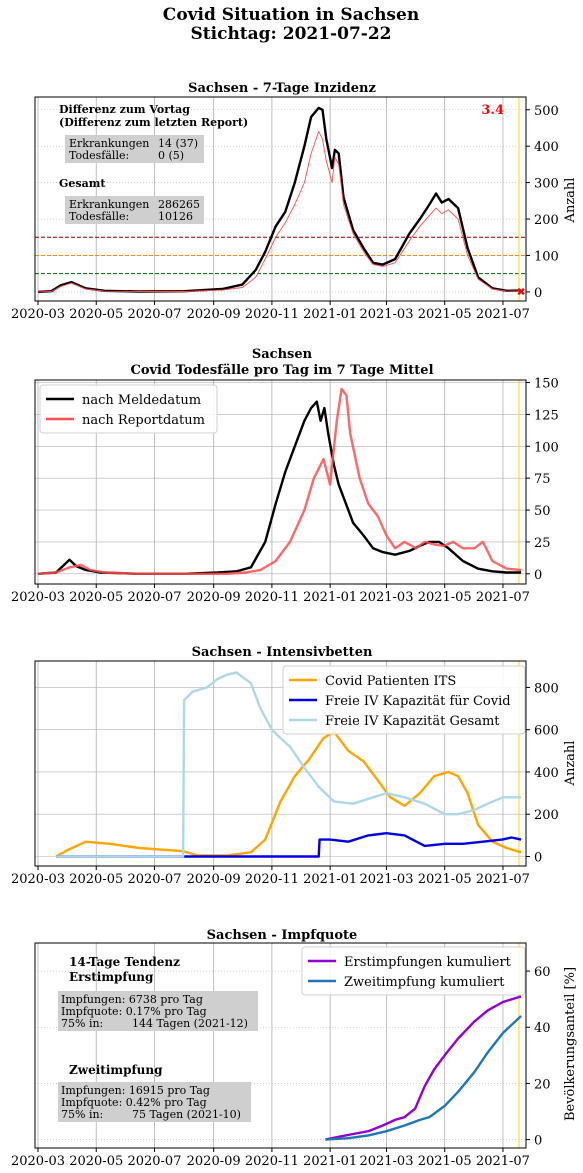 This screenshot has height=1173, width=583. What do you see at coordinates (175, 216) in the screenshot?
I see `info-gesamt-tod-value: 10126` at bounding box center [175, 216].